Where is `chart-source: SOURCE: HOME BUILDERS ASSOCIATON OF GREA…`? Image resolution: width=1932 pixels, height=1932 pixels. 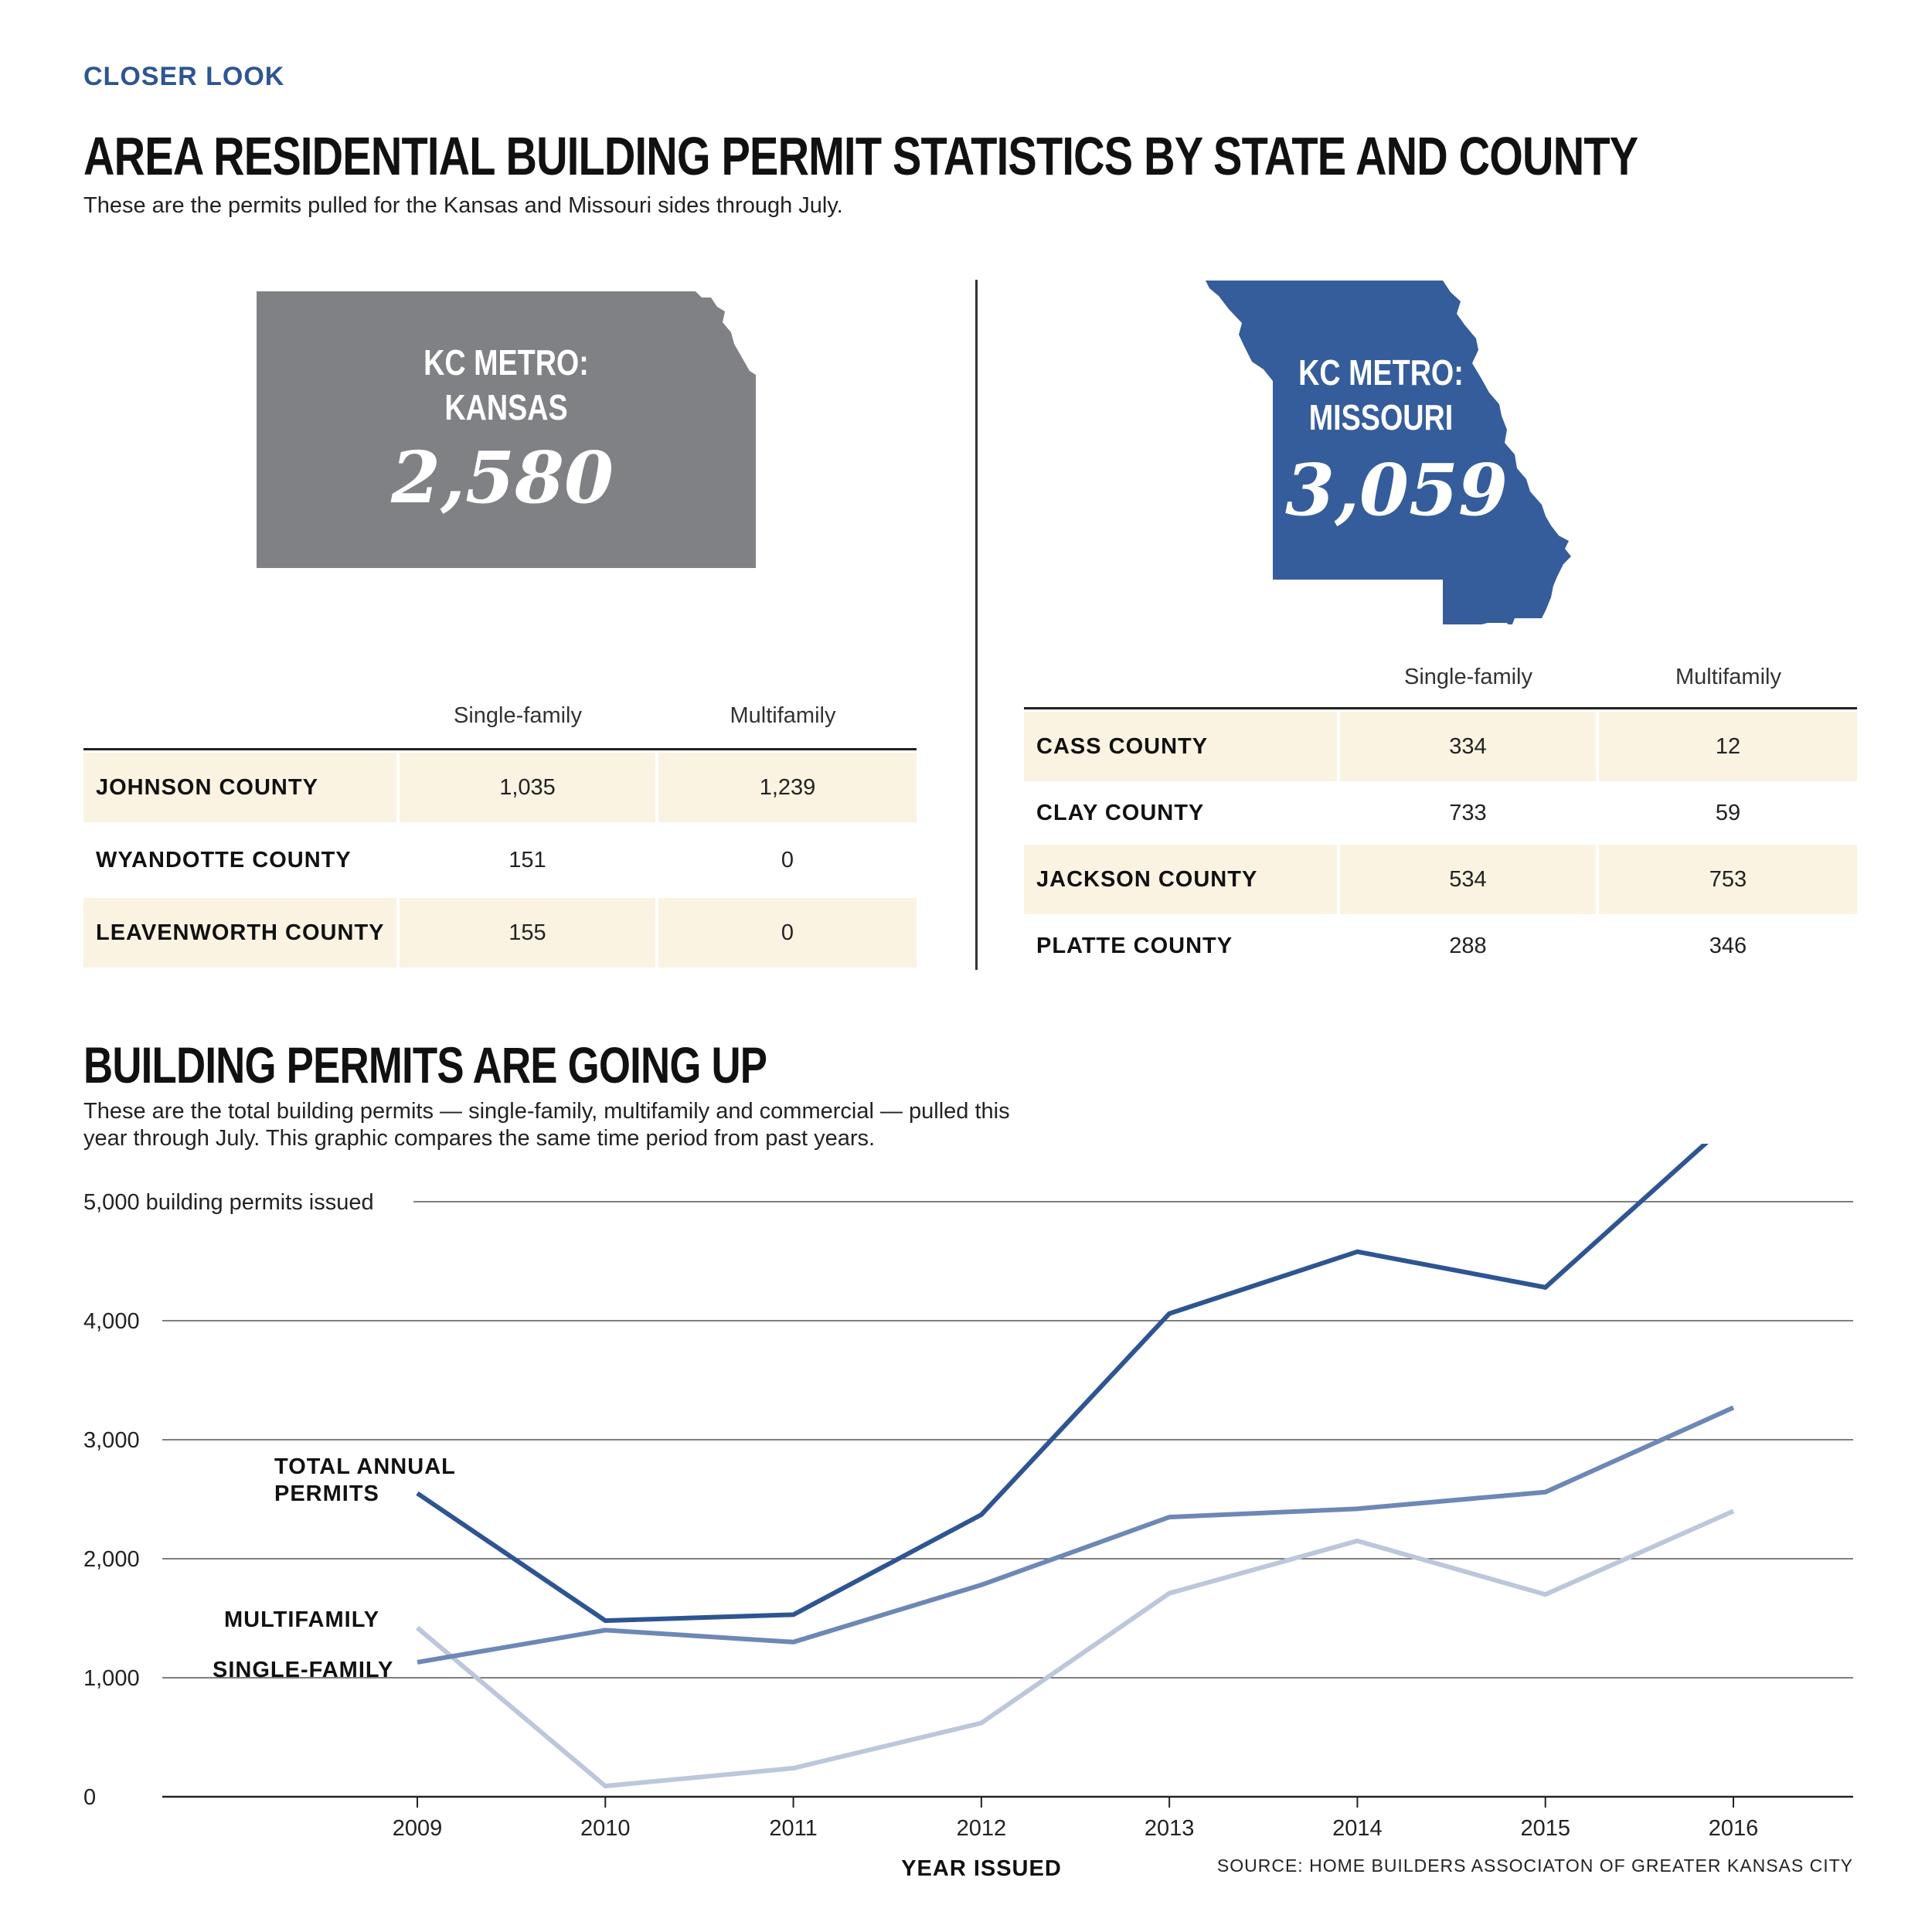 chart-source: SOURCE: HOME BUILDERS ASSOCIATON OF GREA… is located at coordinates (1535, 1866).